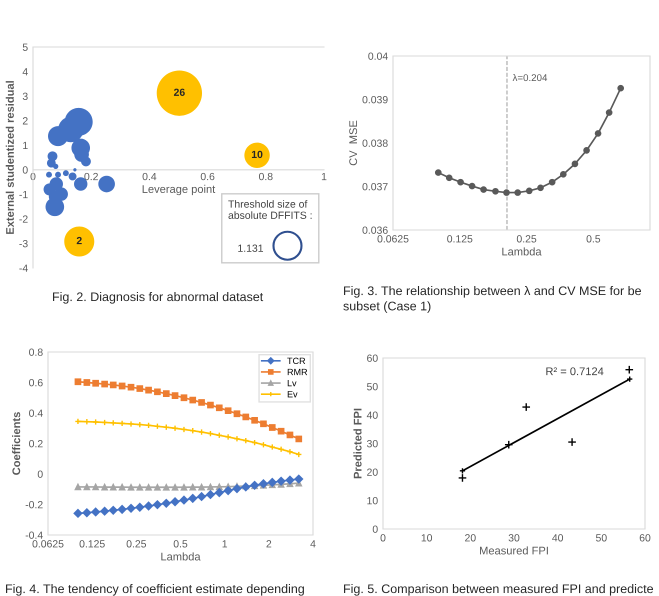 This screenshot has height=596, width=659. Describe the element at coordinates (149, 176) in the screenshot. I see `x-tick-label: 0.4` at that location.